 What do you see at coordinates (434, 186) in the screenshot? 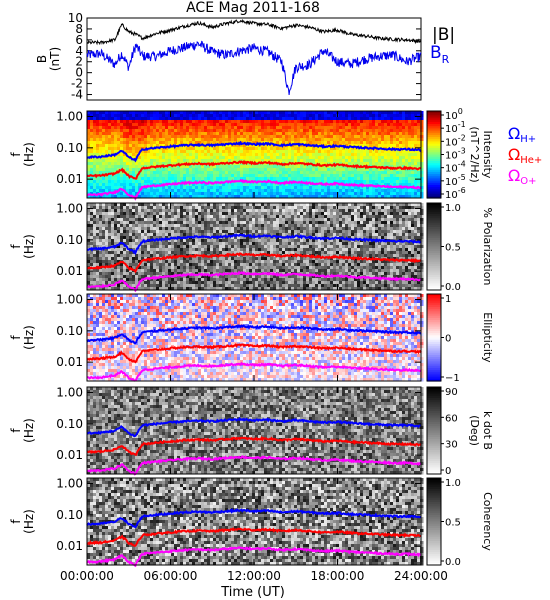
I see `colorbar-segment` at bounding box center [434, 186].